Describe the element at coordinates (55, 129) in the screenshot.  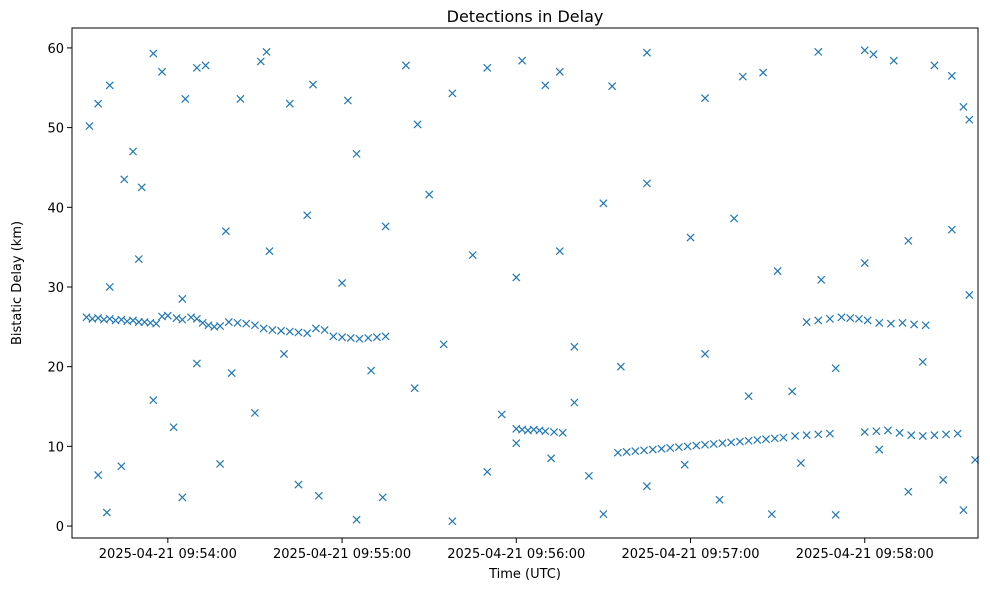
I see `y-tick-label: 50` at that location.